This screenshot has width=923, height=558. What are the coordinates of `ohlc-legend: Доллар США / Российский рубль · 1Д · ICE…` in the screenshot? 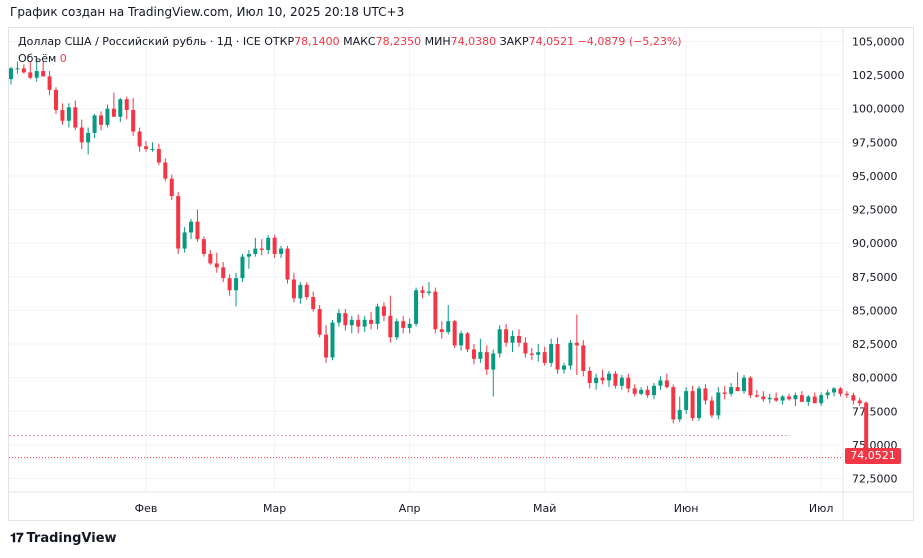 It's located at (350, 41).